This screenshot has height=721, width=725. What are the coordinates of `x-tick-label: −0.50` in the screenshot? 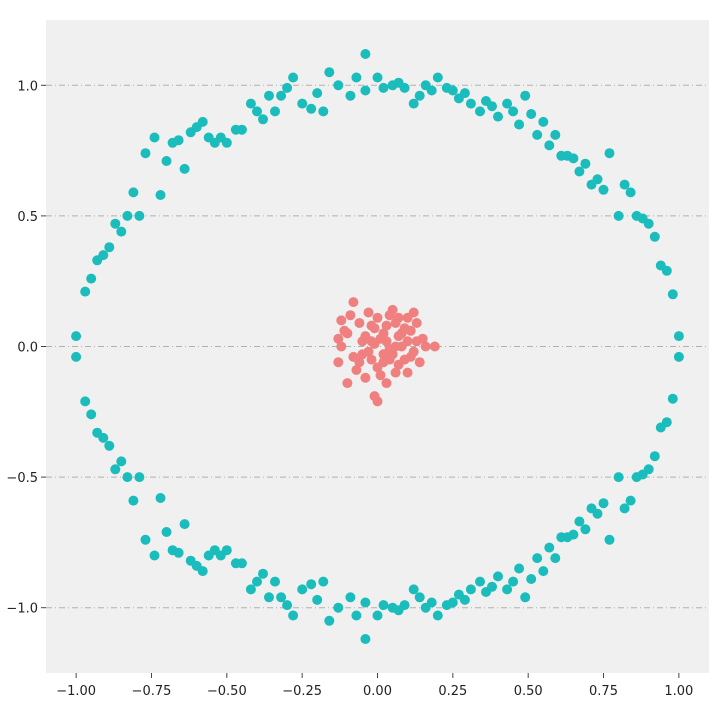 It's located at (227, 691).